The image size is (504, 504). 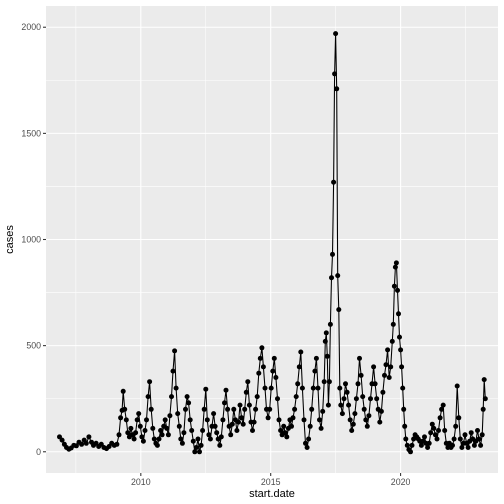 What do you see at coordinates (33, 346) in the screenshot?
I see `y-tick-label: 500` at bounding box center [33, 346].